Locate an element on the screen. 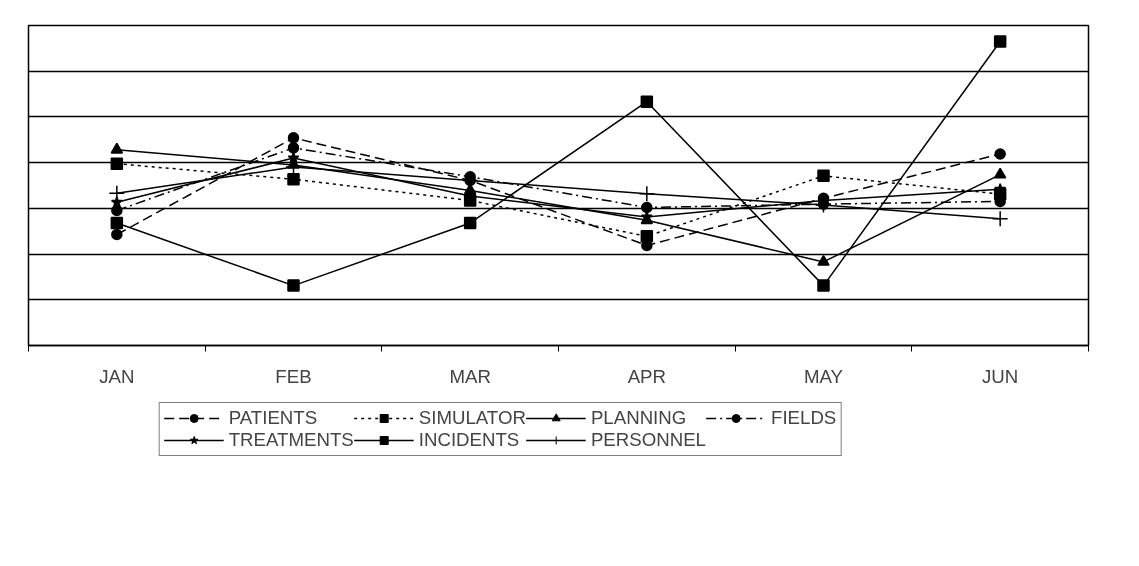  x-tick-label: JAN is located at coordinates (117, 376).